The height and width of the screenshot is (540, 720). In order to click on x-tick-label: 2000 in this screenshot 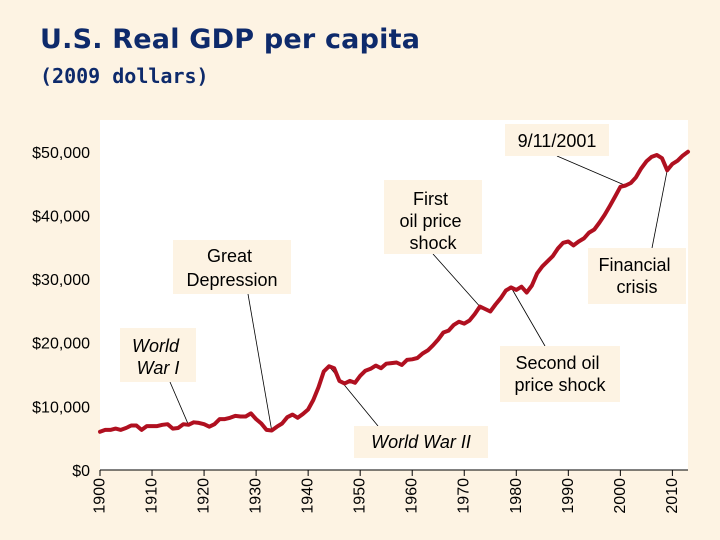, I will do `click(620, 496)`.